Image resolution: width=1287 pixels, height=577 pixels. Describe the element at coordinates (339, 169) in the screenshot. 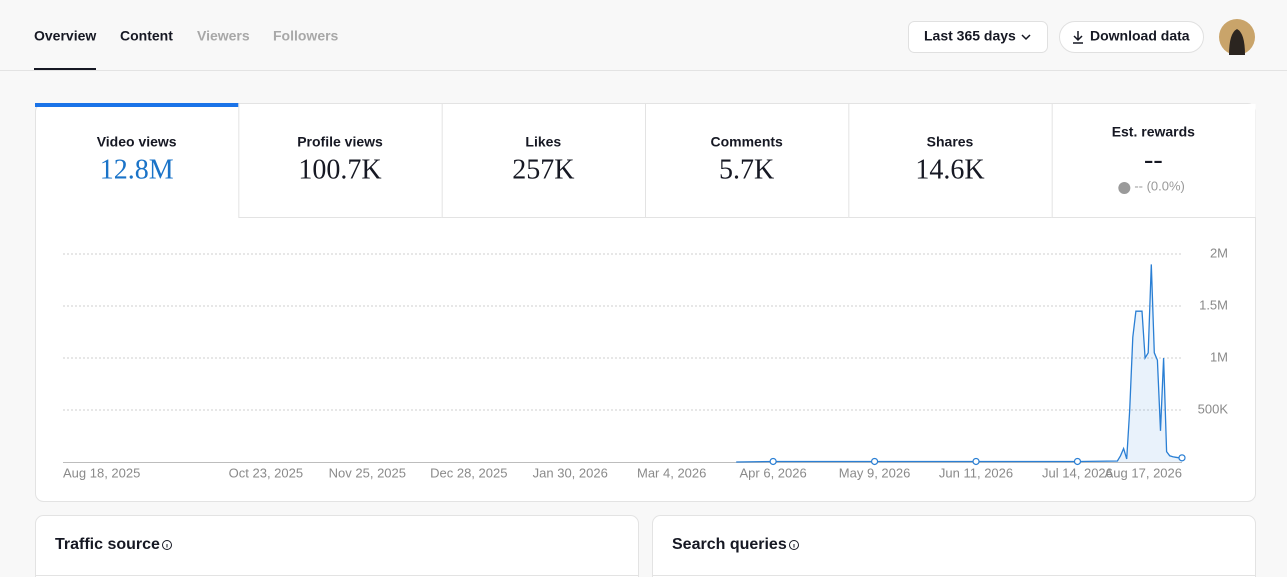

I see `metric-value: 100.7K` at that location.